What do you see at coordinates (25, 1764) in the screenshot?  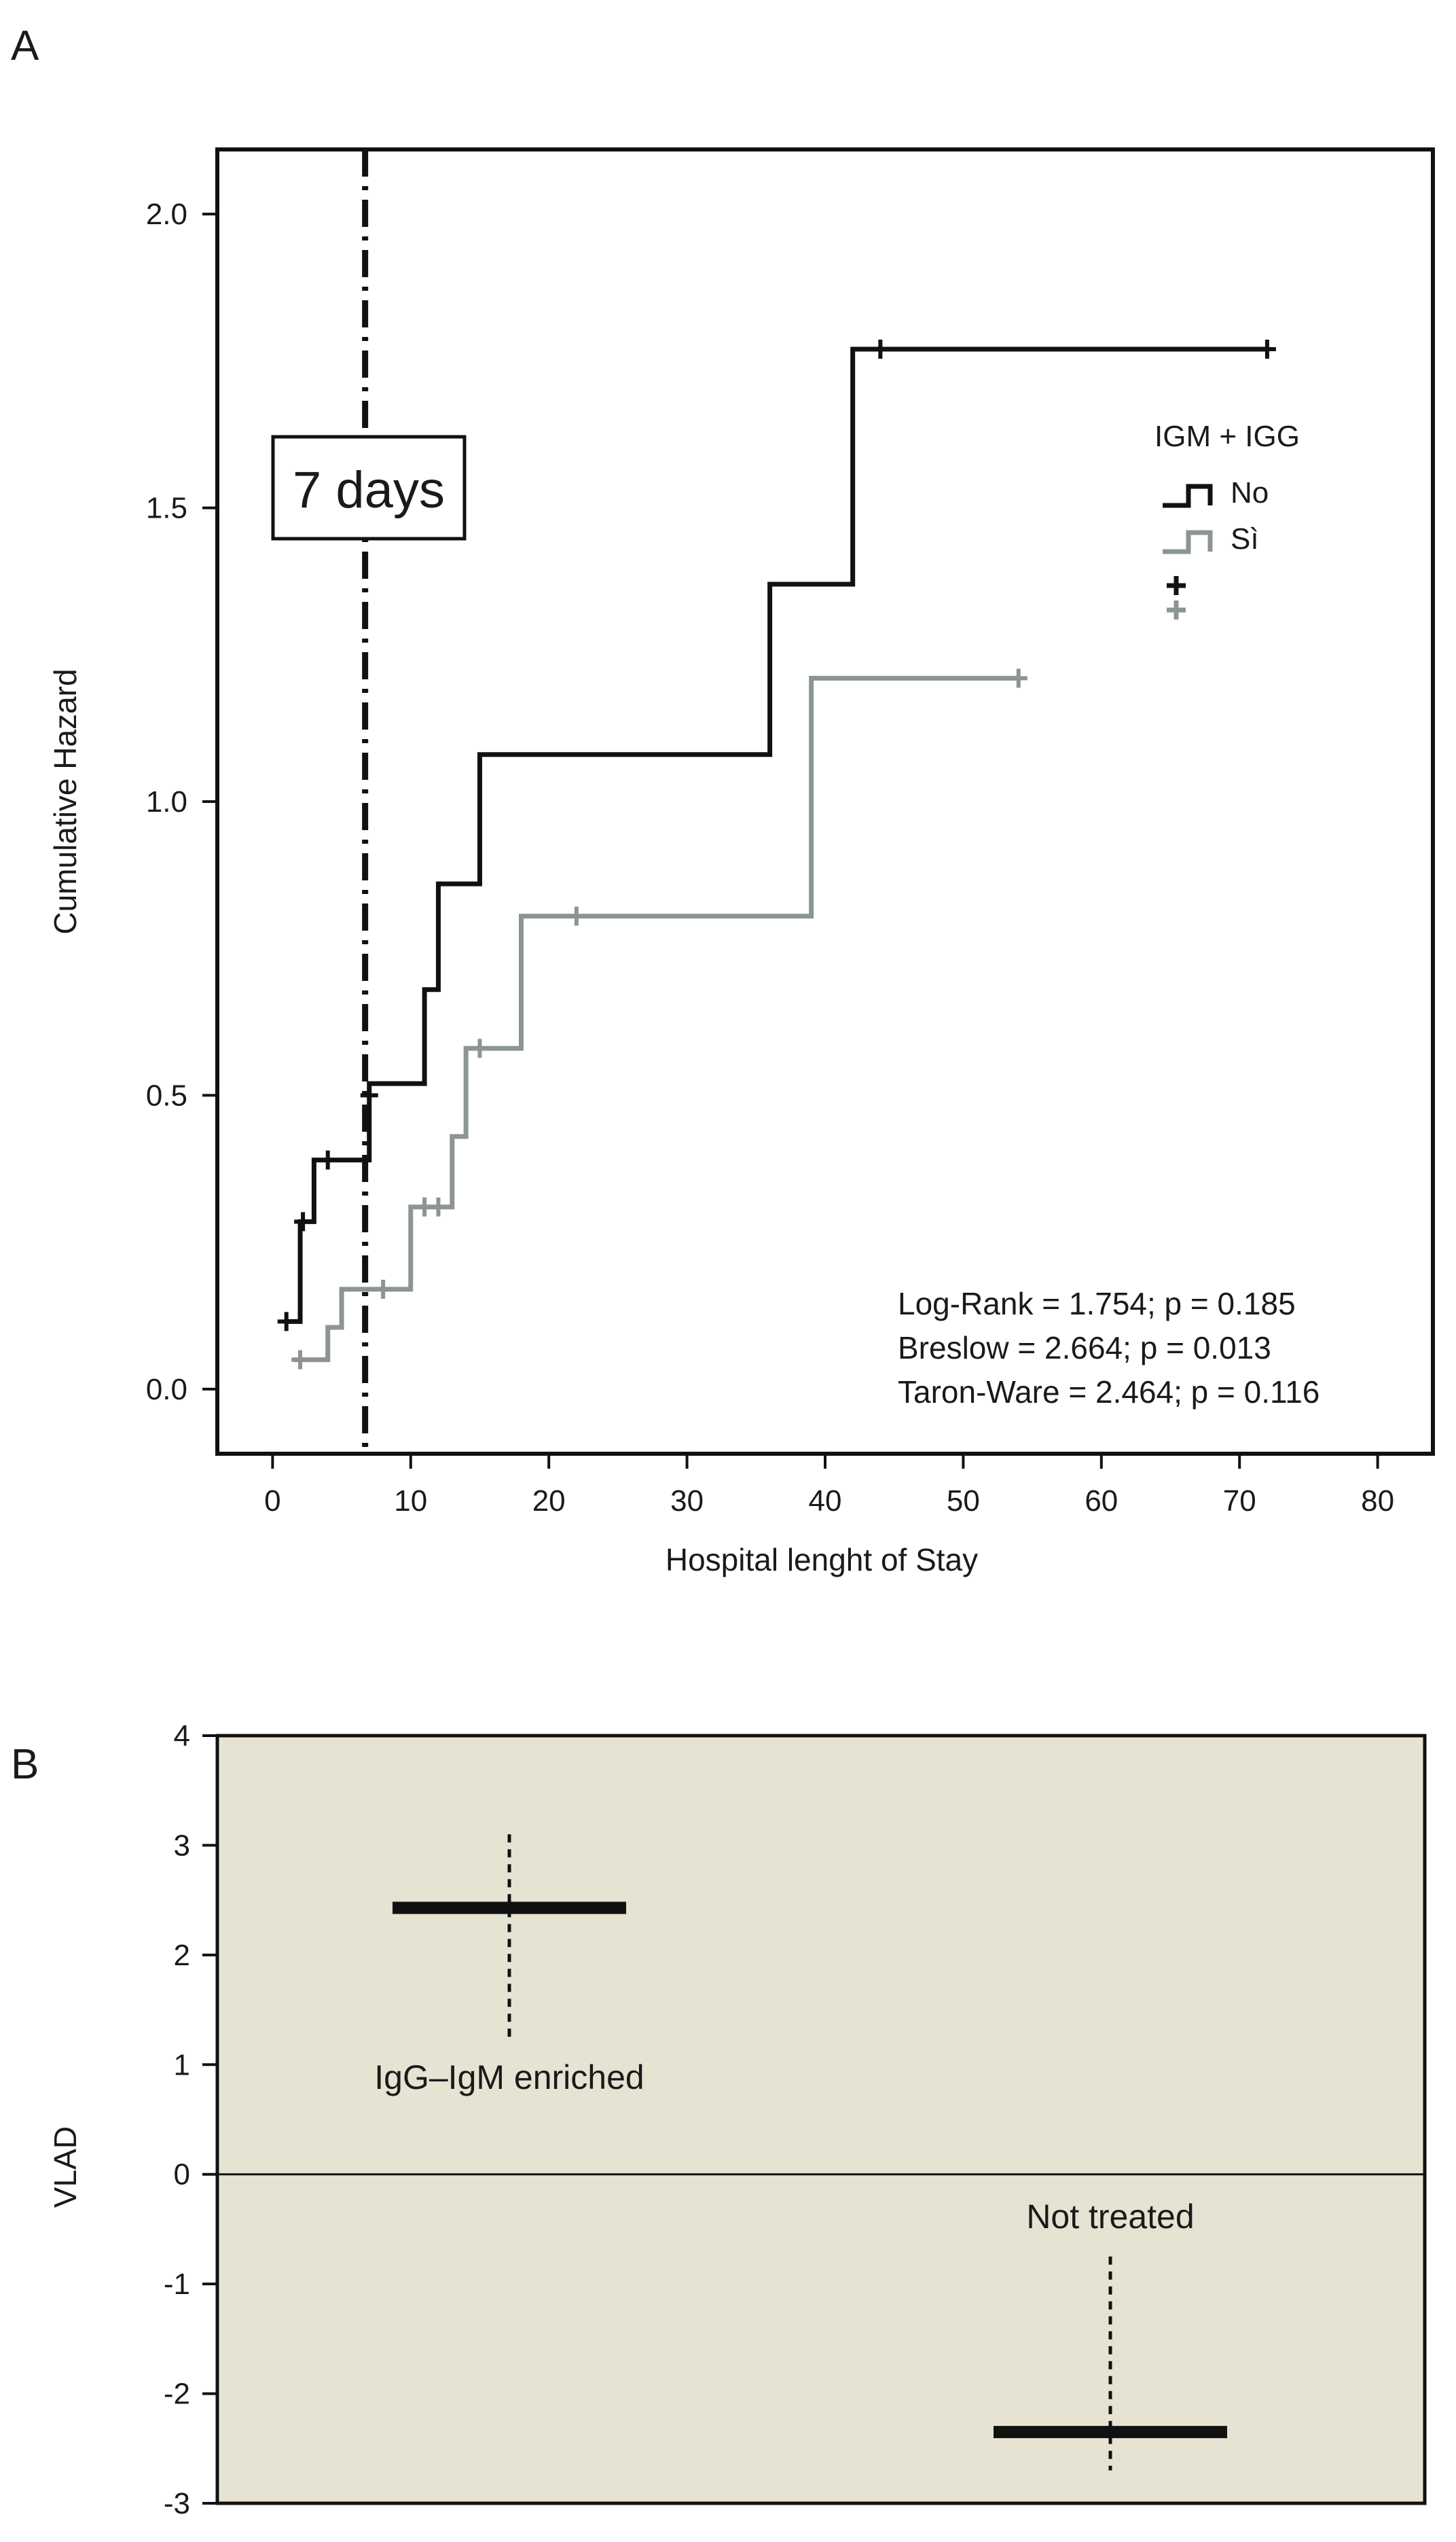 I see `panel-b-label: B` at bounding box center [25, 1764].